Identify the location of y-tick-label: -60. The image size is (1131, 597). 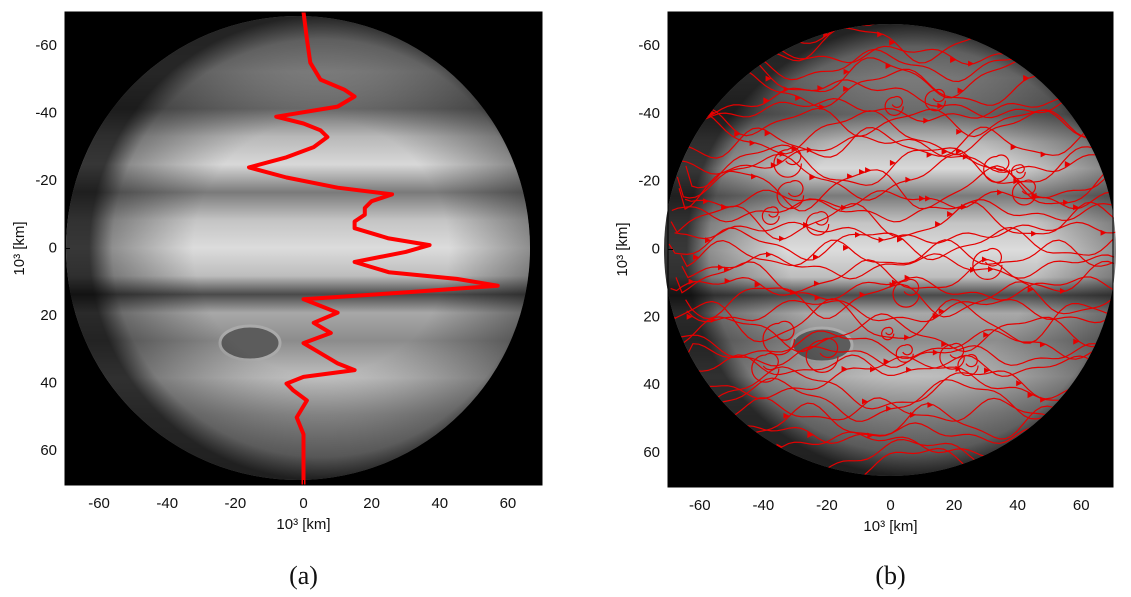
(649, 45).